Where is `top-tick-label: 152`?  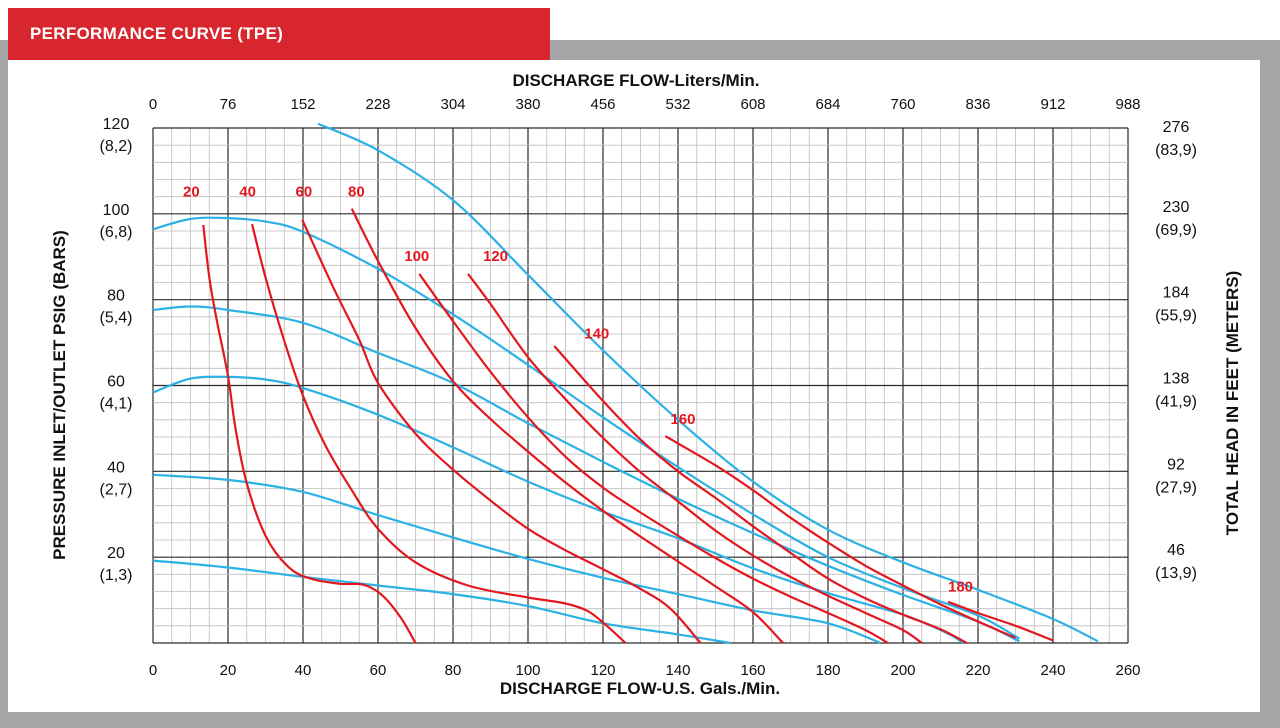 top-tick-label: 152 is located at coordinates (302, 104).